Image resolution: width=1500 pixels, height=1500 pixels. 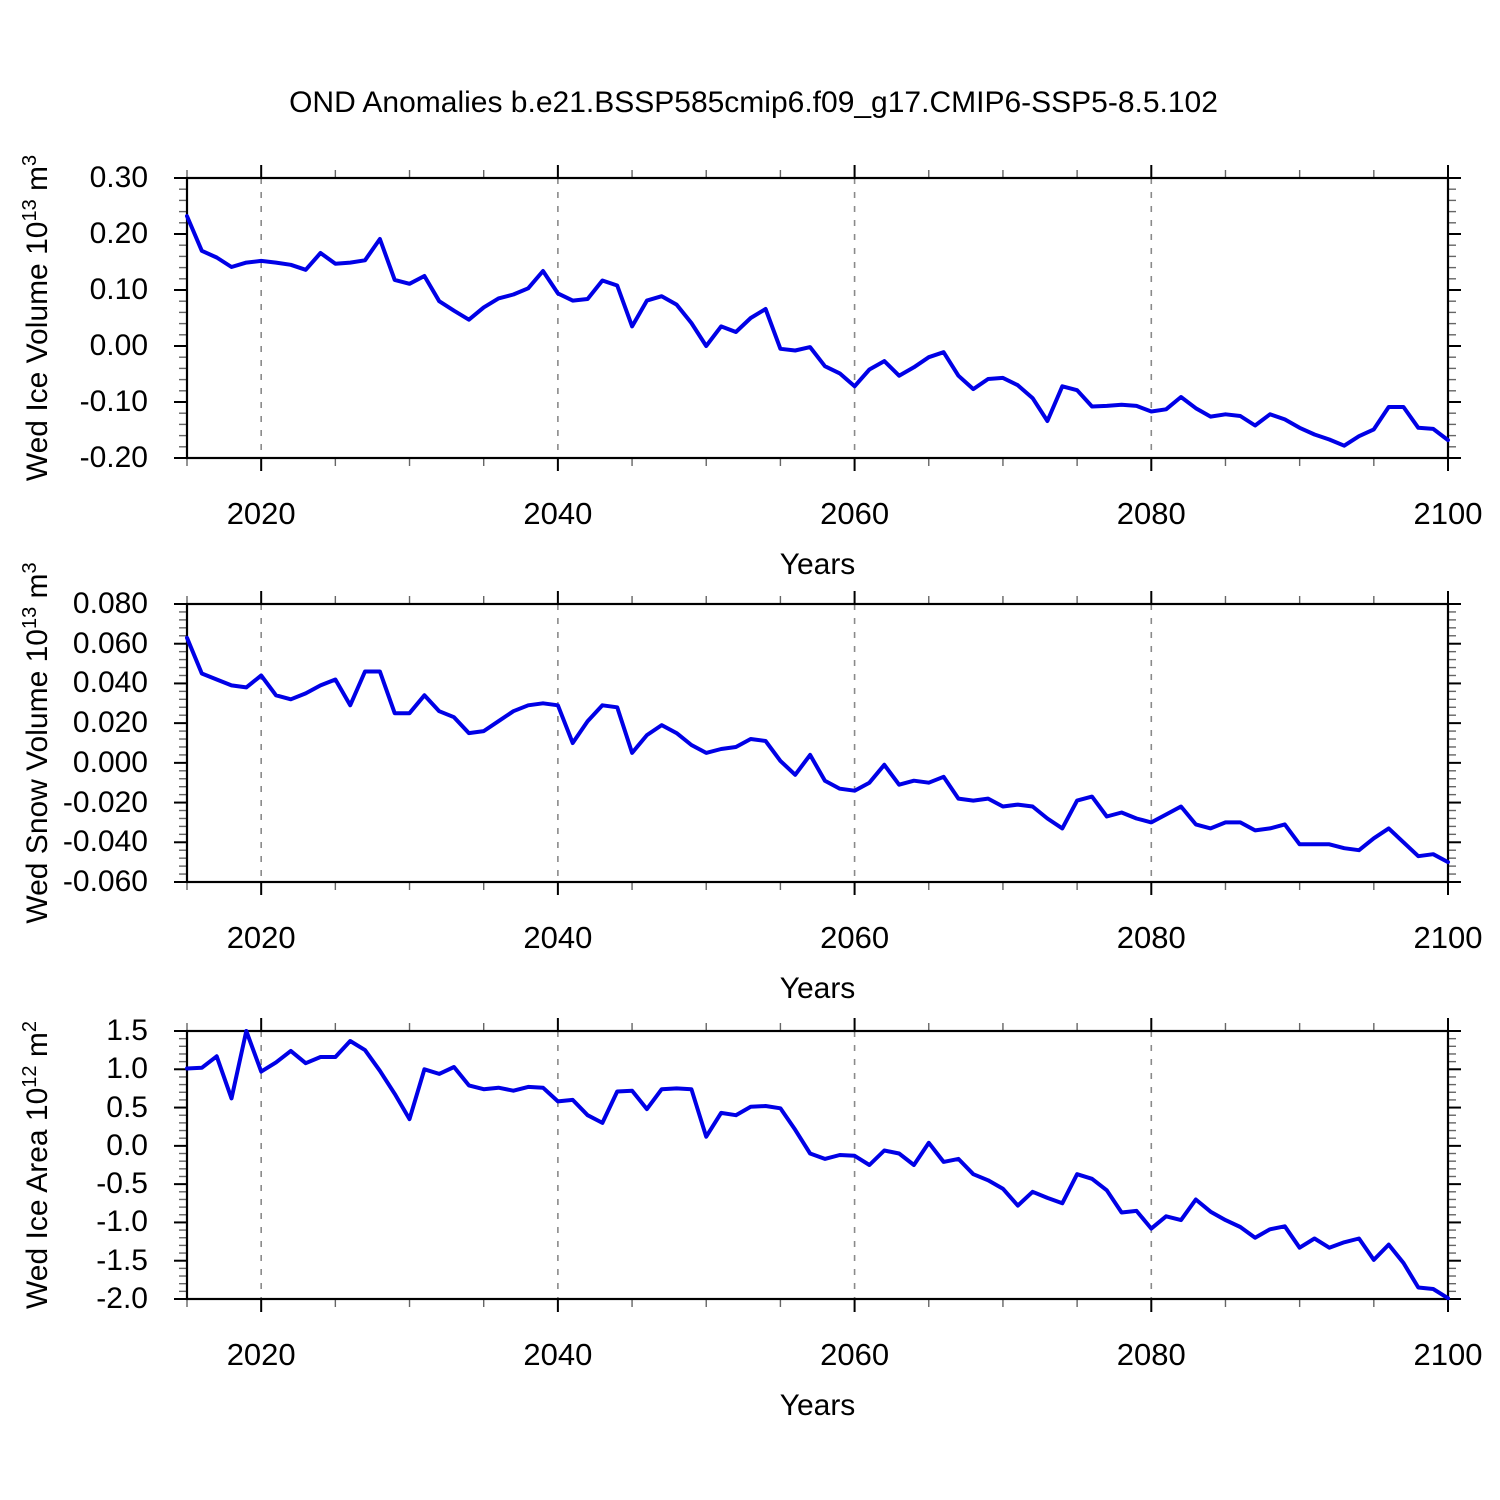 What do you see at coordinates (110, 643) in the screenshot?
I see `y-tick-label: 0.060` at bounding box center [110, 643].